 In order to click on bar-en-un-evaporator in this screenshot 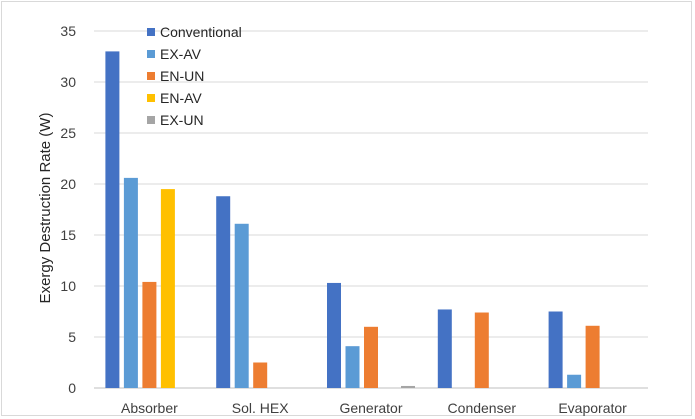, I will do `click(592, 356)`.